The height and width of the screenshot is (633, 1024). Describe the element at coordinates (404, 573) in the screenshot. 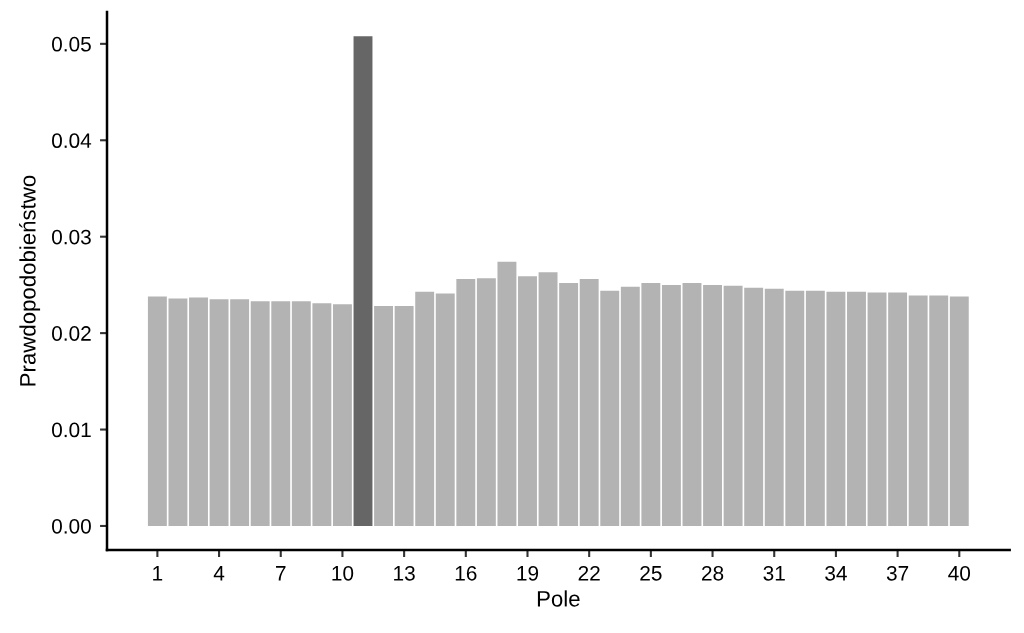

I see `x-tick-label: 13` at that location.